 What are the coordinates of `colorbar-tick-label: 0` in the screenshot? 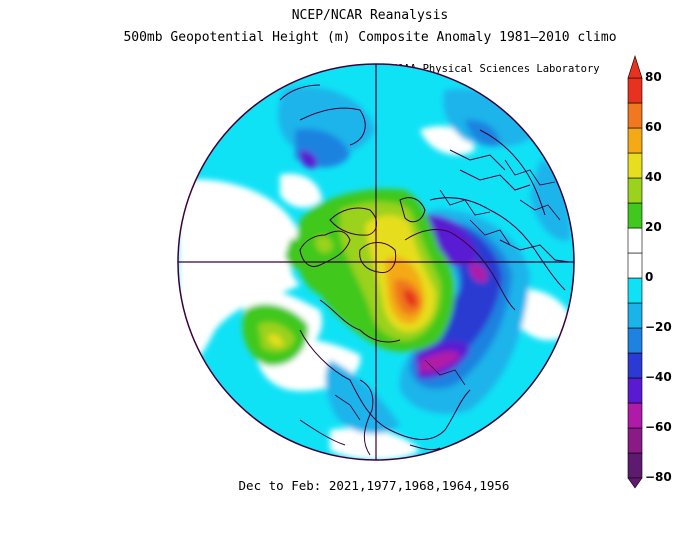 It's located at (649, 277).